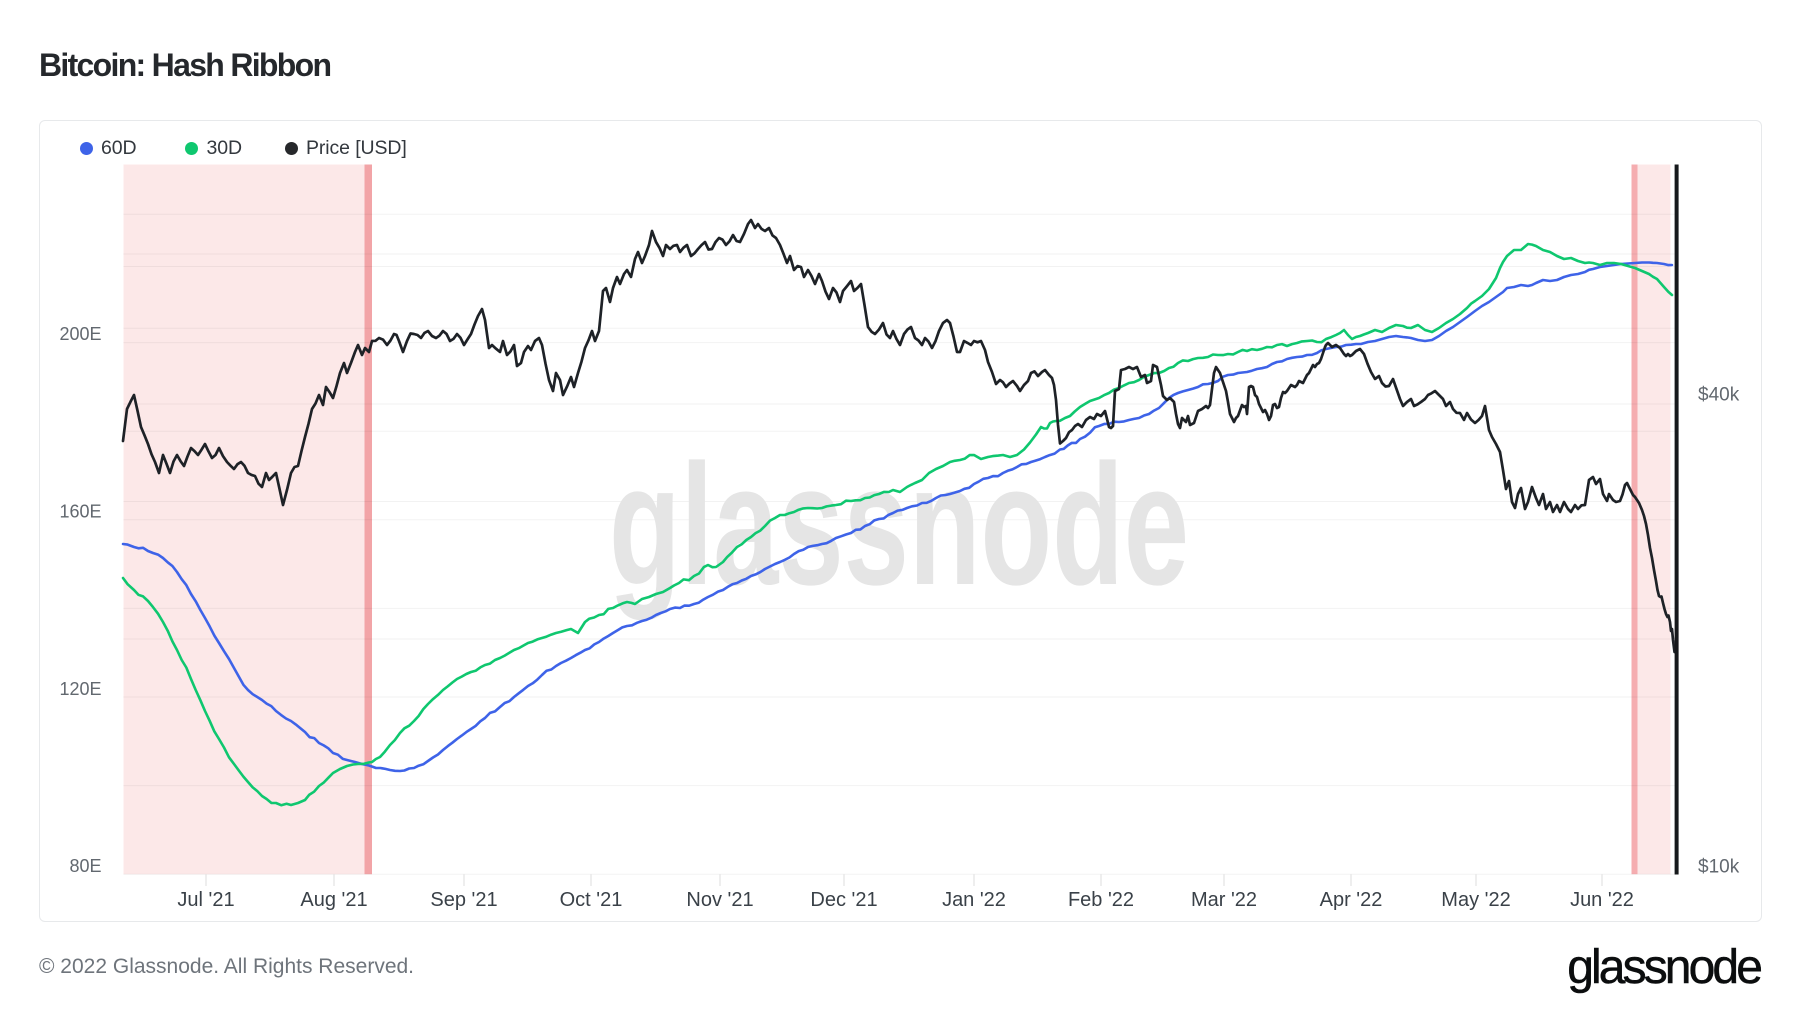  What do you see at coordinates (843, 900) in the screenshot?
I see `svg-text: Dec '21` at bounding box center [843, 900].